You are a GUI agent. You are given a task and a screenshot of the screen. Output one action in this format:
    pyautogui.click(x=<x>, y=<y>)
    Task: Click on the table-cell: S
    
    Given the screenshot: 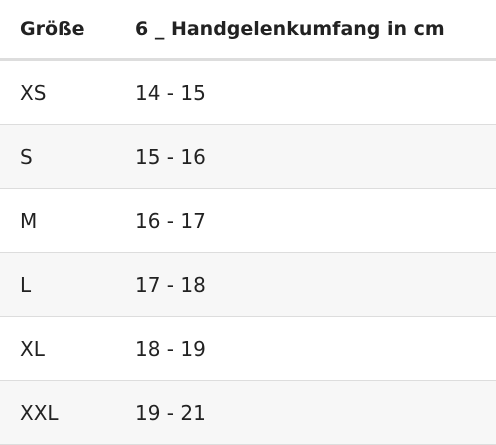 What is the action you would take?
    pyautogui.click(x=57, y=156)
    